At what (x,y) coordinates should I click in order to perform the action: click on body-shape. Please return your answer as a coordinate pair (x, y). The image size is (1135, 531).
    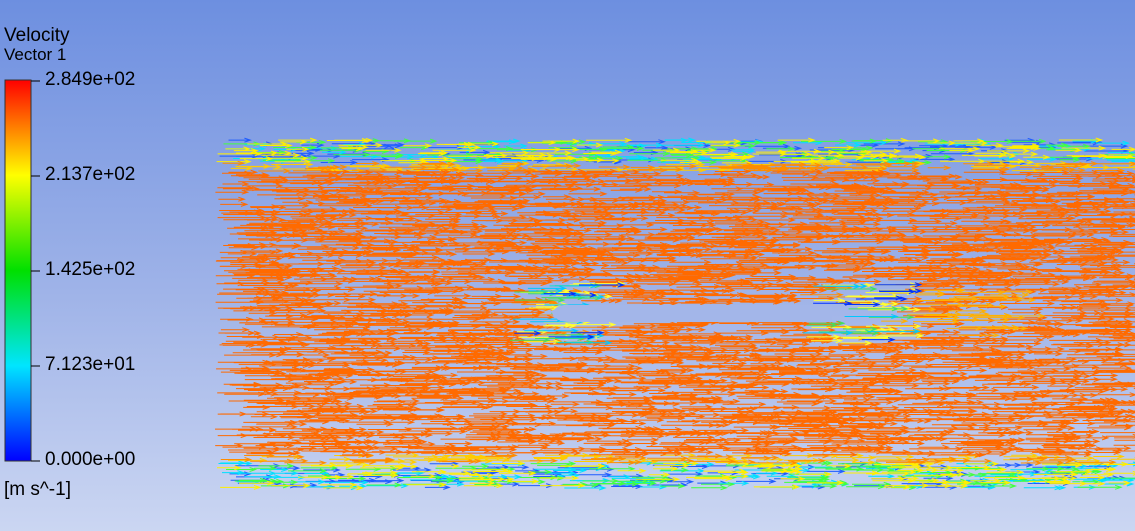
    Looking at the image, I should click on (692, 313).